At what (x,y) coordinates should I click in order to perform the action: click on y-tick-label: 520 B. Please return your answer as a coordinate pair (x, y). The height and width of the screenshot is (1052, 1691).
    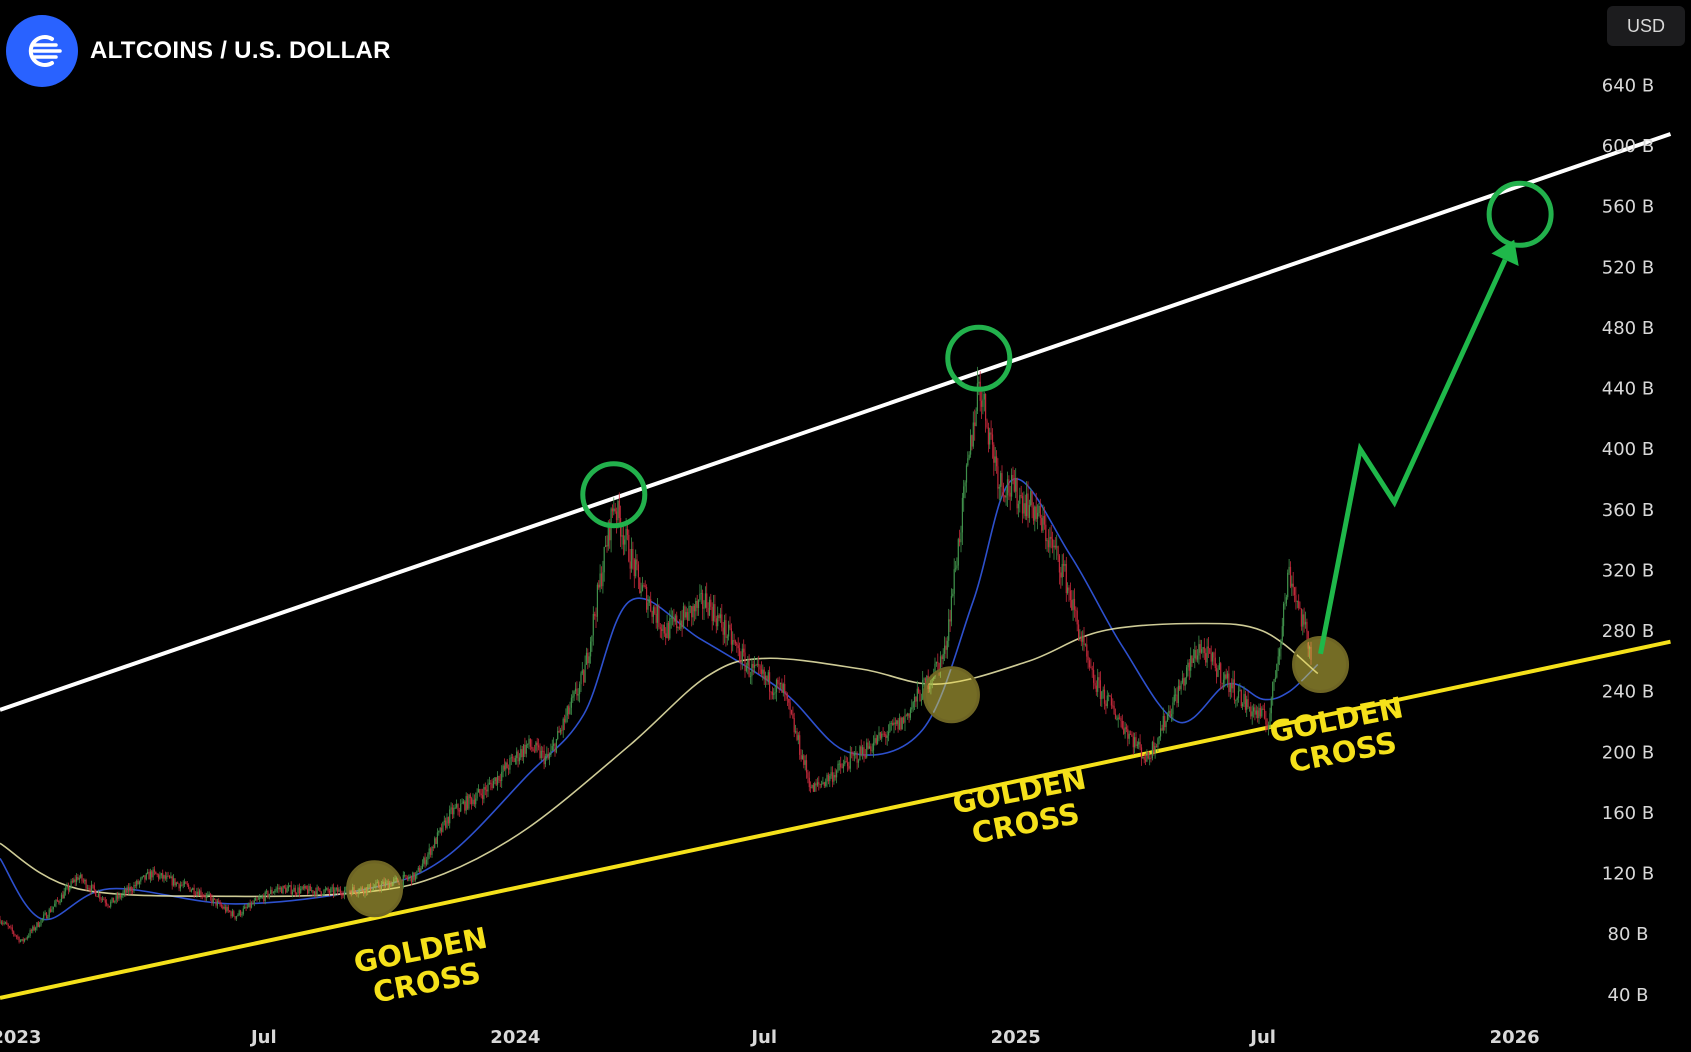
    Looking at the image, I should click on (1628, 267).